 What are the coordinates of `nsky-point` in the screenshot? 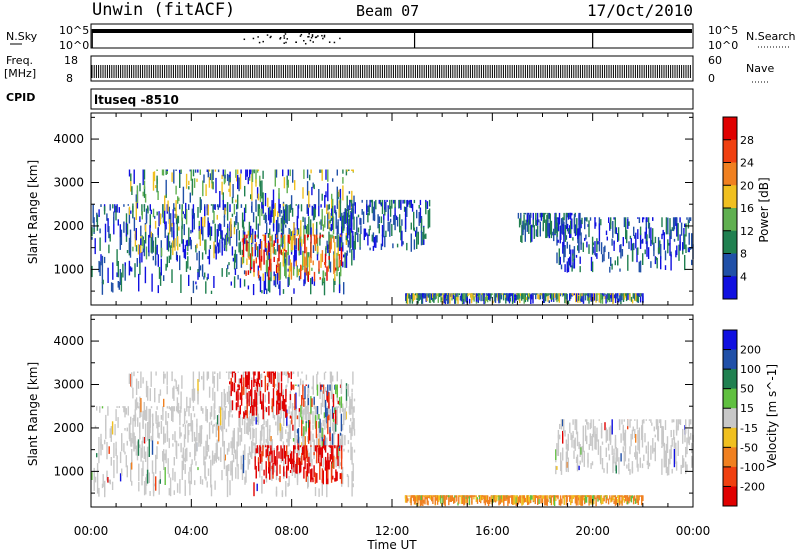 It's located at (323, 38).